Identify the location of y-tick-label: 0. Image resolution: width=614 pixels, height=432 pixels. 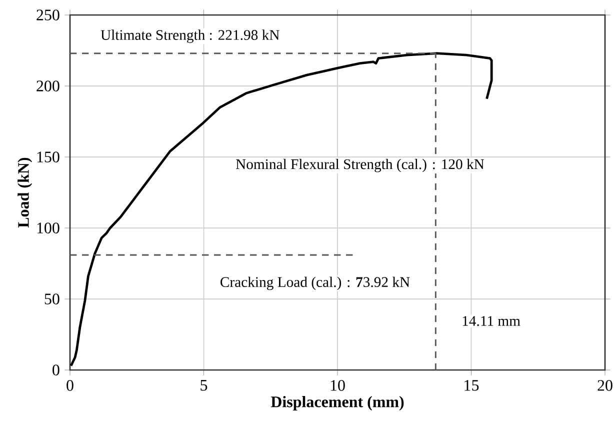
(56, 370).